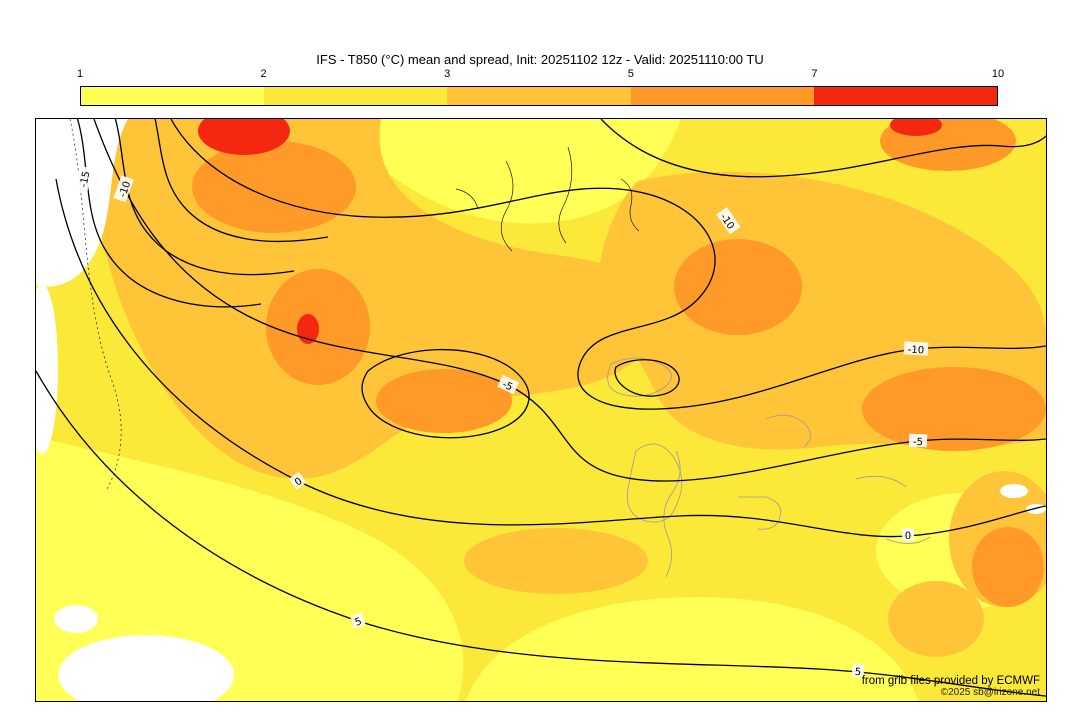  What do you see at coordinates (769, 467) in the screenshot?
I see `country-borders` at bounding box center [769, 467].